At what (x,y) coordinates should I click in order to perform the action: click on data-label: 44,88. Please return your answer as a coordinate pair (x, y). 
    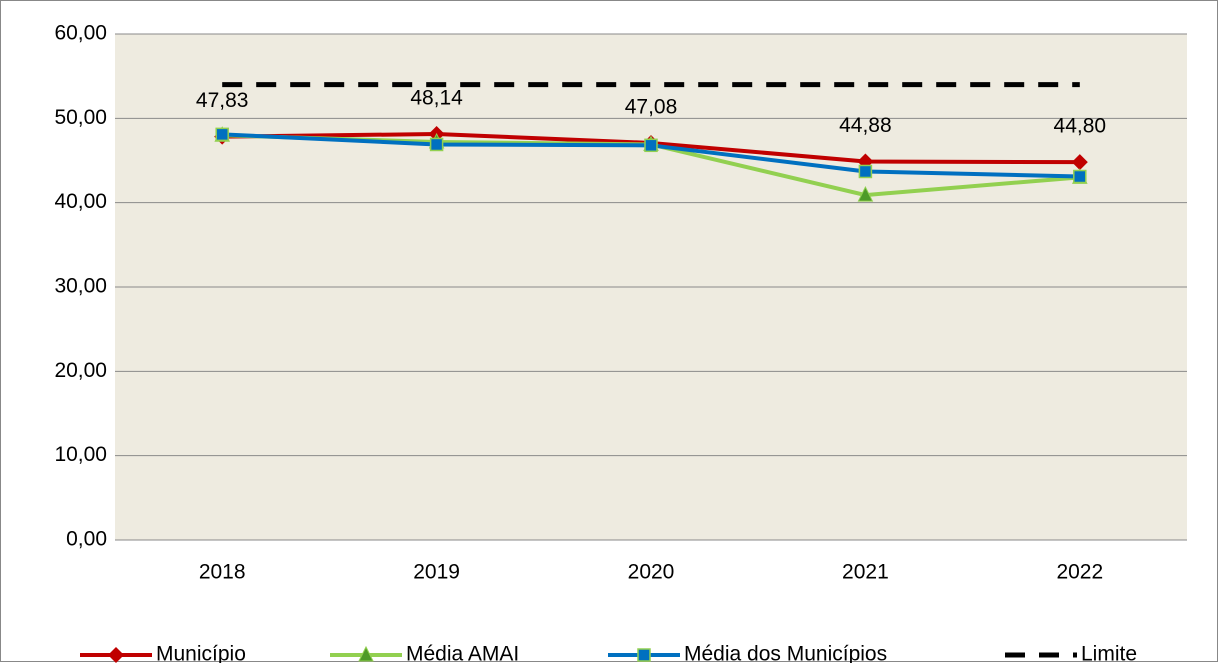
    Looking at the image, I should click on (865, 125).